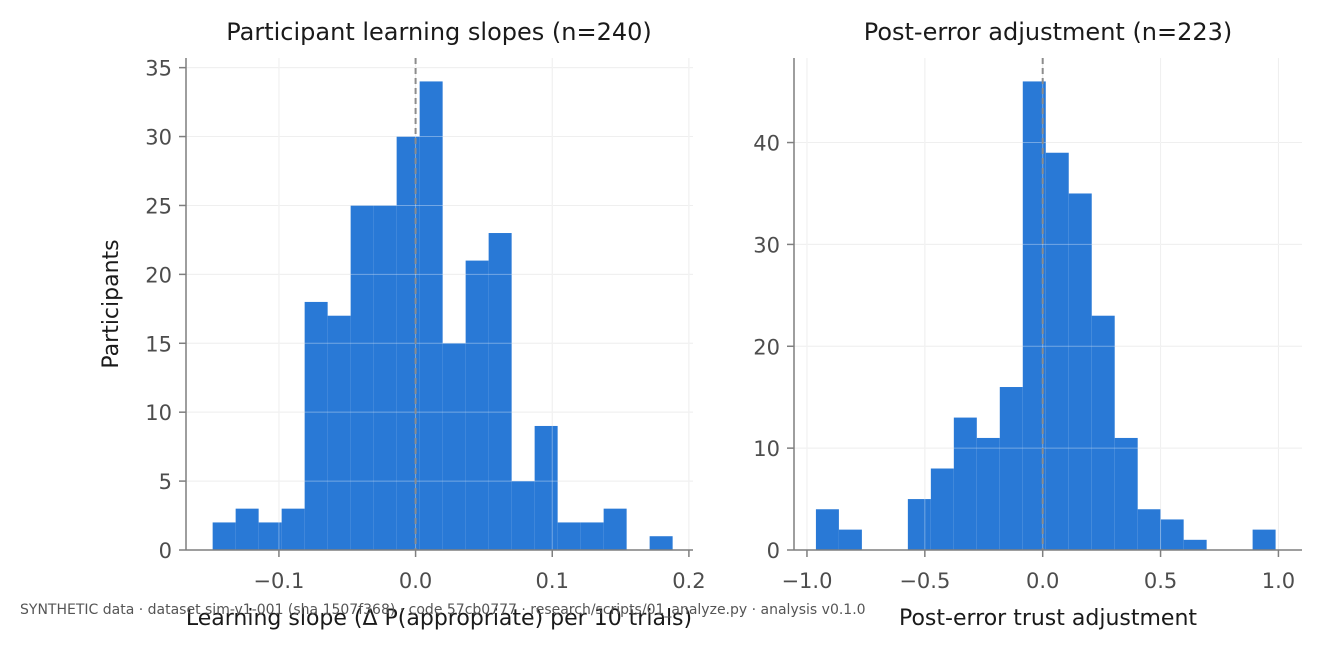  I want to click on x-tick-label: 1.0, so click(1278, 581).